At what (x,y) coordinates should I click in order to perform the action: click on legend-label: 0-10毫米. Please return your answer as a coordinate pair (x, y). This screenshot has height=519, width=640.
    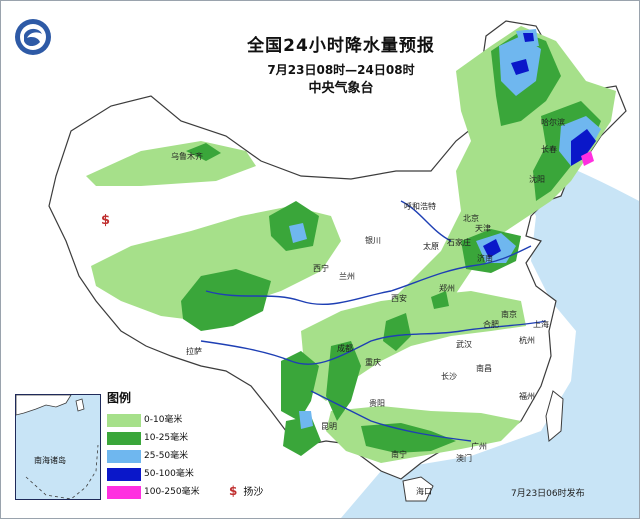
    Looking at the image, I should click on (163, 420).